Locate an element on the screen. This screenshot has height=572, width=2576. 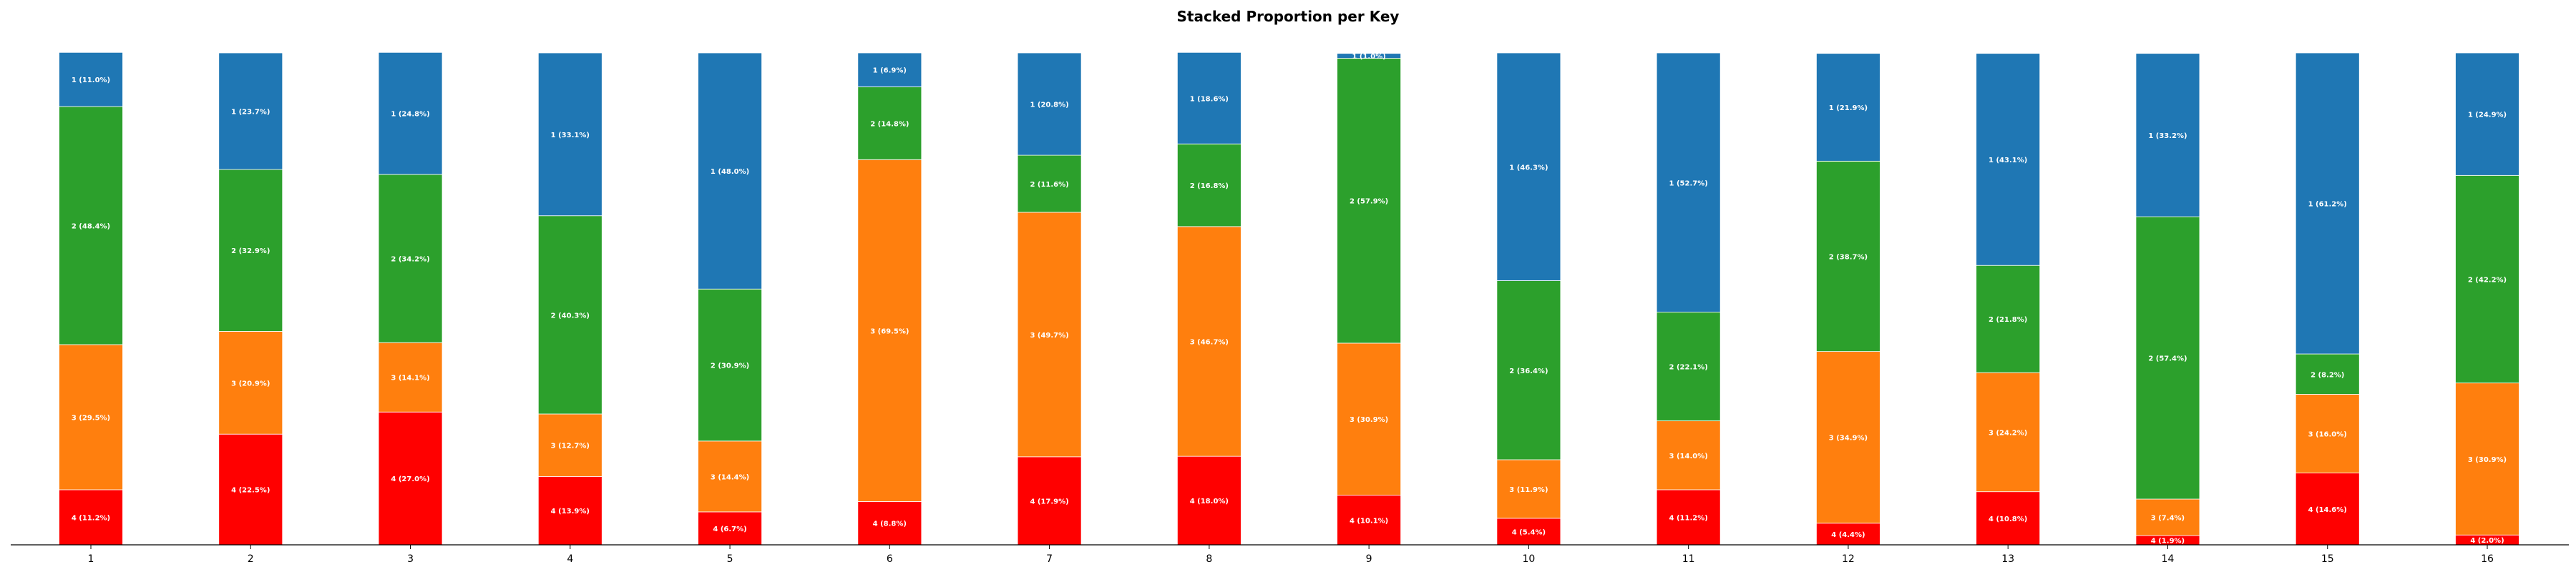
segment-label-13-1: 1 (43.1%) is located at coordinates (2008, 160).